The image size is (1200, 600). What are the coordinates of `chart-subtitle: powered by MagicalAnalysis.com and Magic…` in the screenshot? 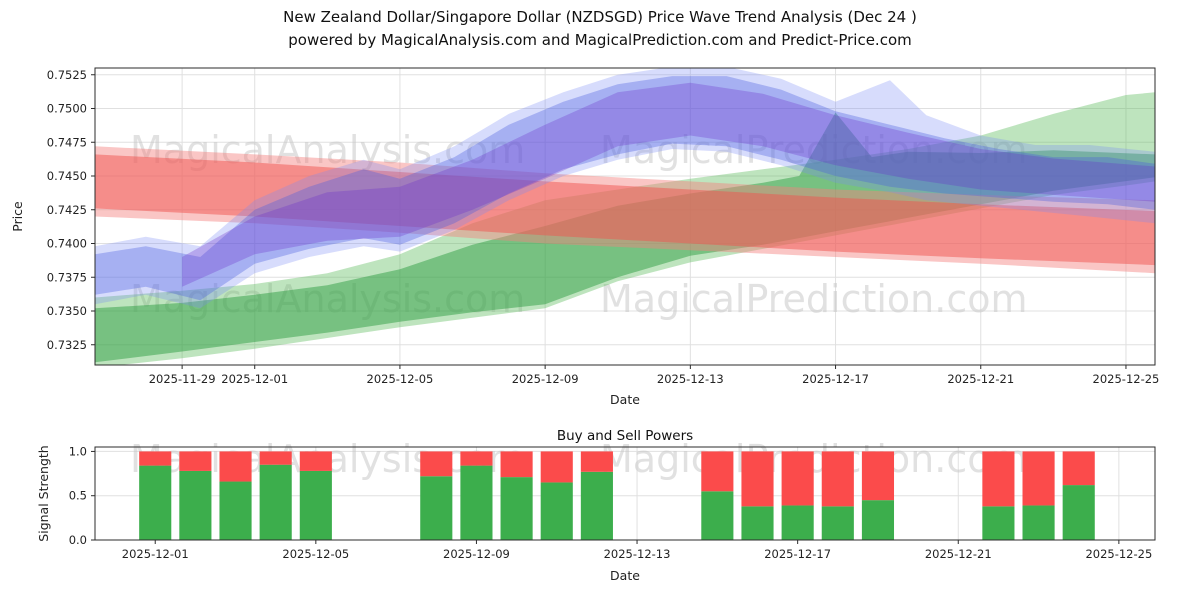 It's located at (600, 40).